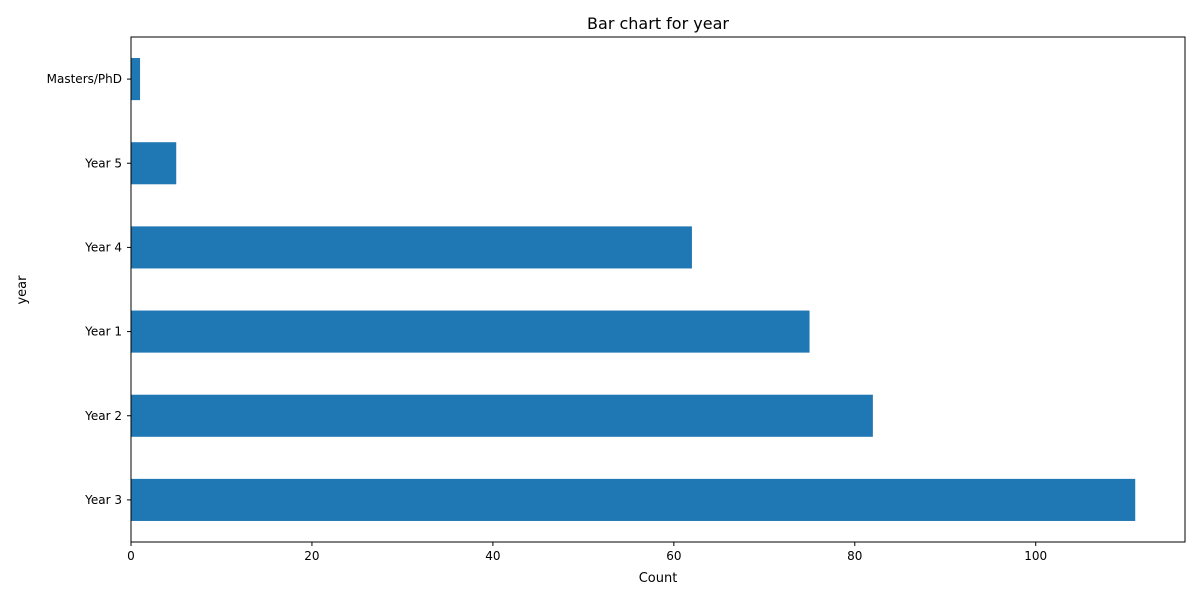 This screenshot has height=600, width=1200. Describe the element at coordinates (658, 578) in the screenshot. I see `x-axis-label: Count` at that location.